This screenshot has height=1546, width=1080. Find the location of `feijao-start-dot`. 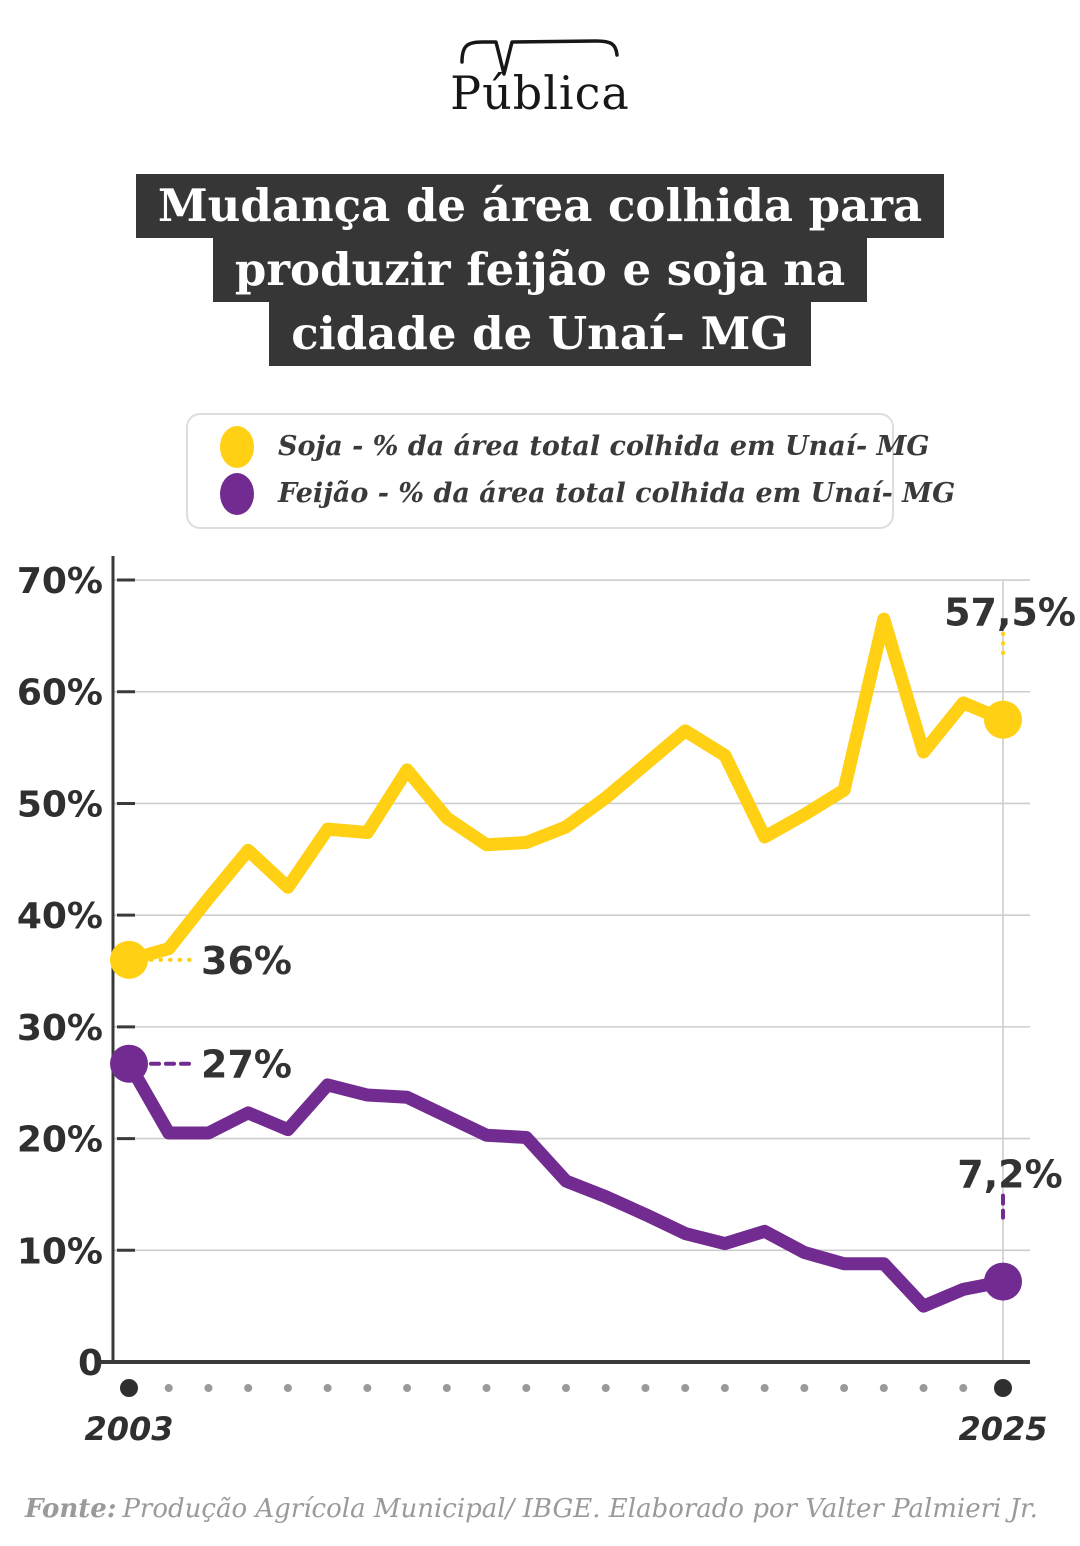

feijao-start-dot is located at coordinates (129, 1063).